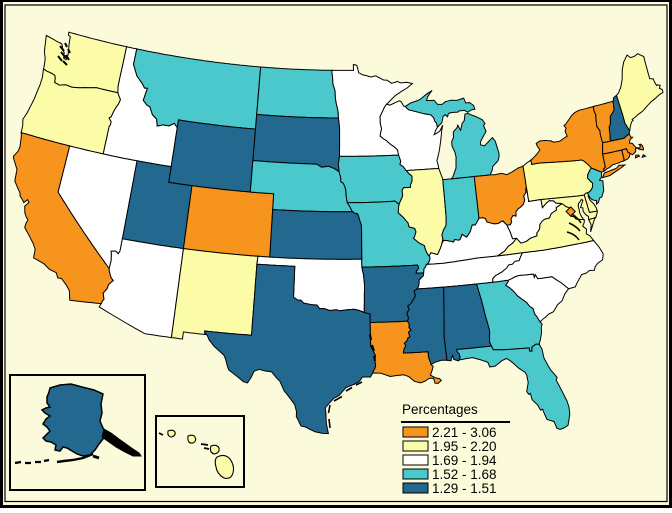  Describe the element at coordinates (464, 488) in the screenshot. I see `svg-text: 1.29 - 1.51` at that location.